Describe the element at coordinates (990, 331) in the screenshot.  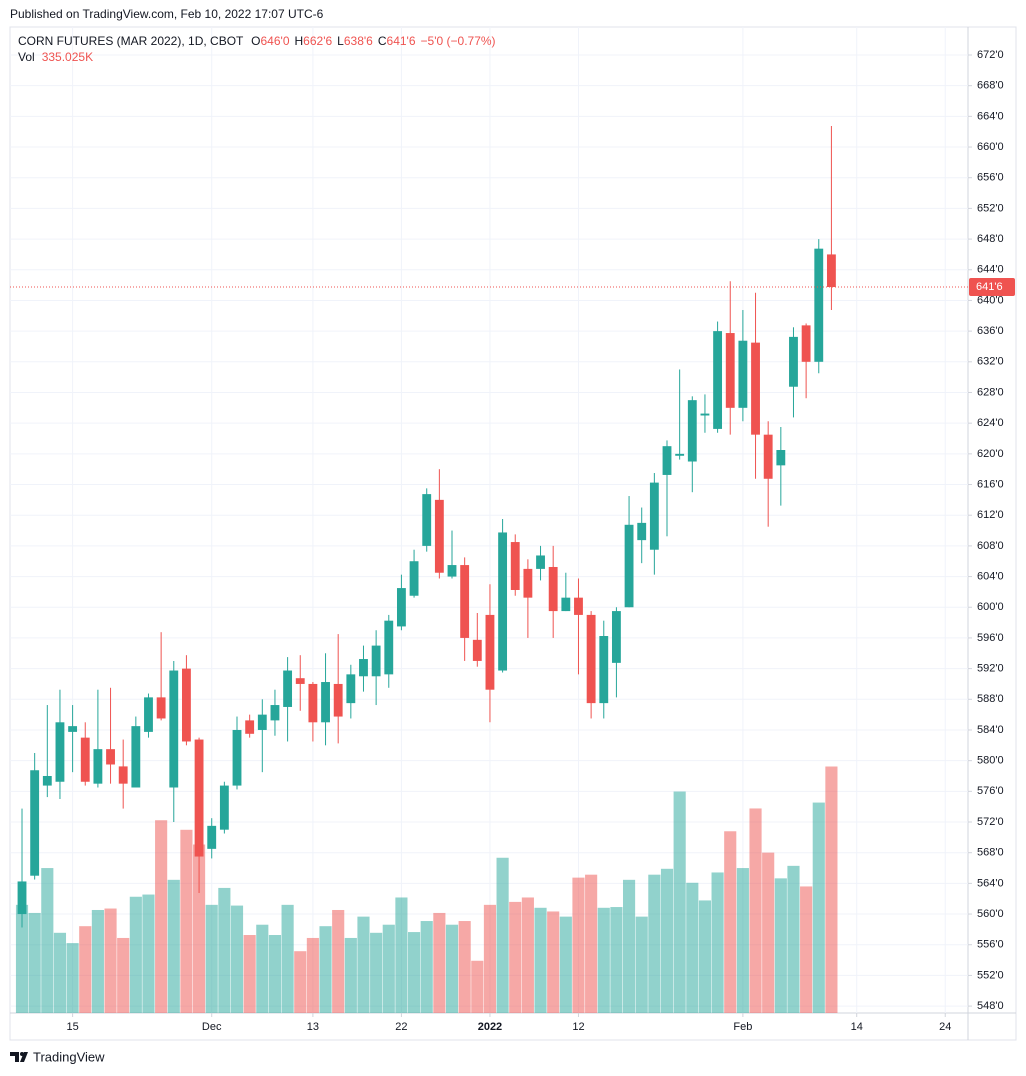
I see `y-tick-label: 636'0` at that location.